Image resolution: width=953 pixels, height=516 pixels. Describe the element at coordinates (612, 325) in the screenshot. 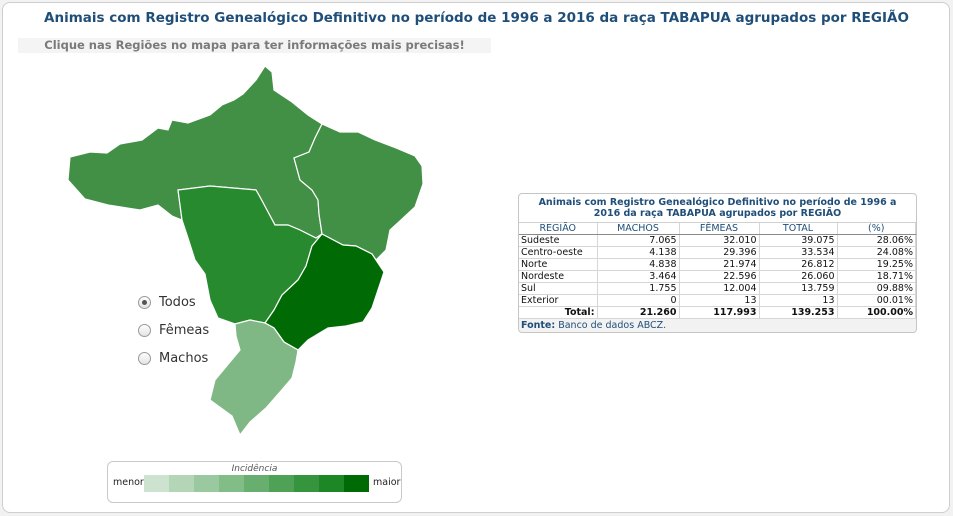

I see `source-text: Banco de dados ABCZ.` at that location.